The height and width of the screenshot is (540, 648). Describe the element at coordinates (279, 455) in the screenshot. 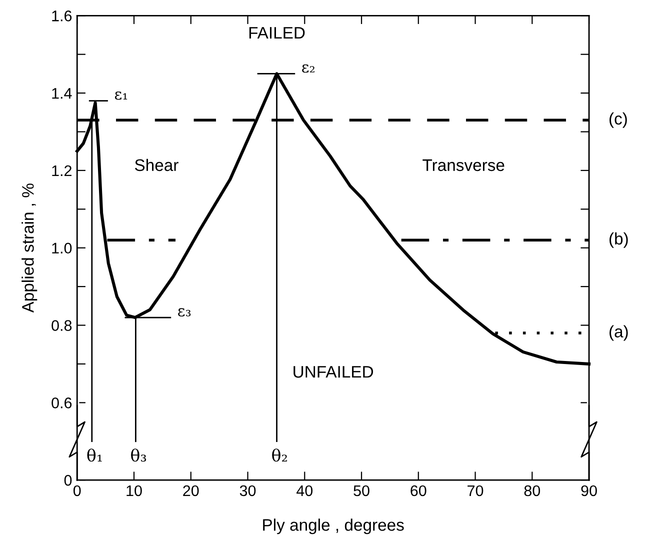

I see `ref-line-label: θ₂` at that location.